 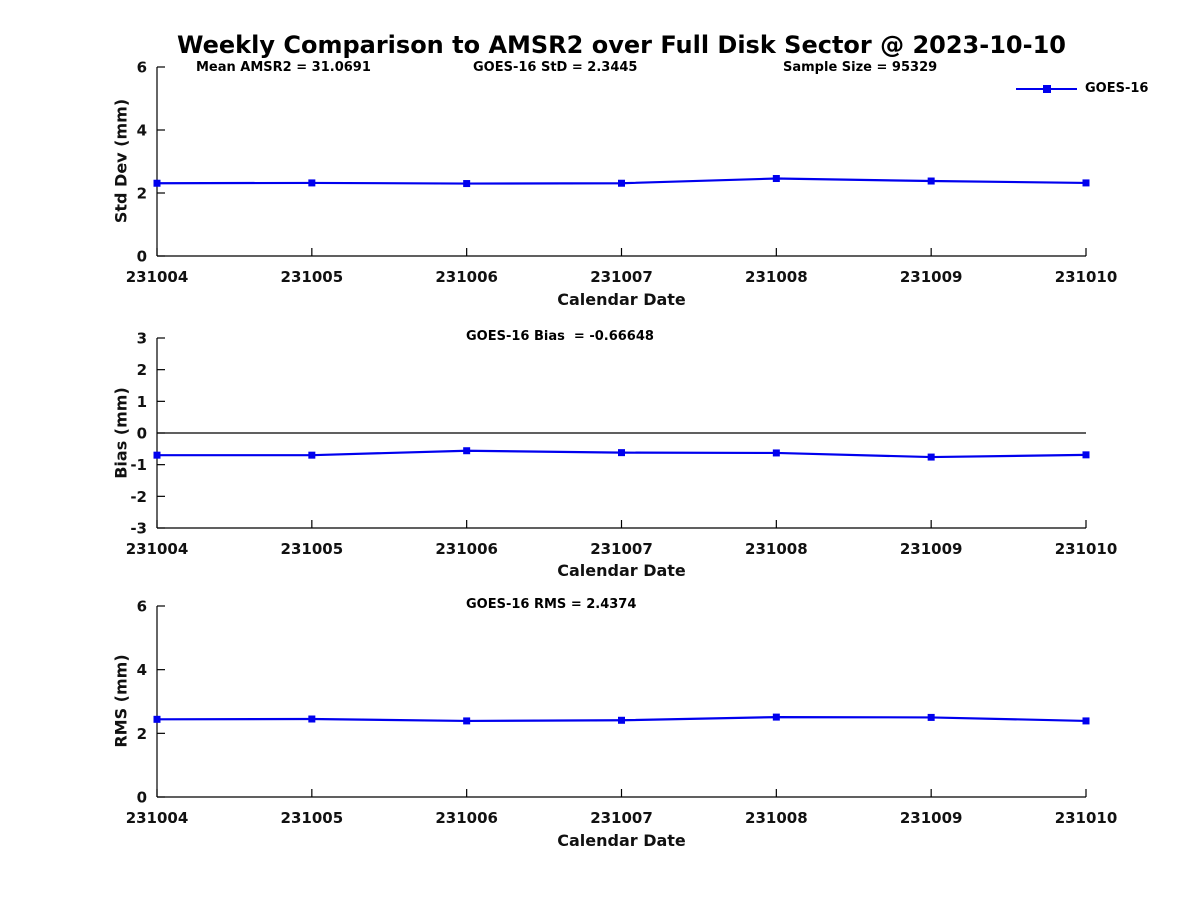 What do you see at coordinates (283, 67) in the screenshot?
I see `annotation-mean-amsr2: Mean AMSR2 = 31.0691` at bounding box center [283, 67].